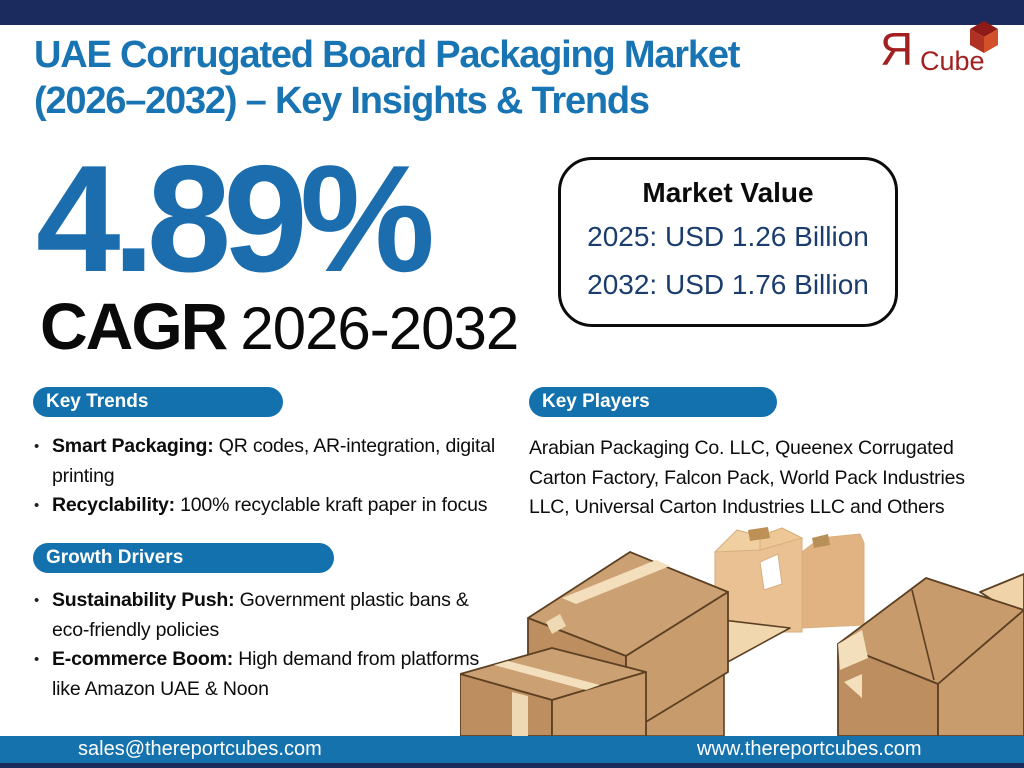 The height and width of the screenshot is (768, 1024). What do you see at coordinates (897, 49) in the screenshot?
I see `logo-r-glyph: Я` at bounding box center [897, 49].